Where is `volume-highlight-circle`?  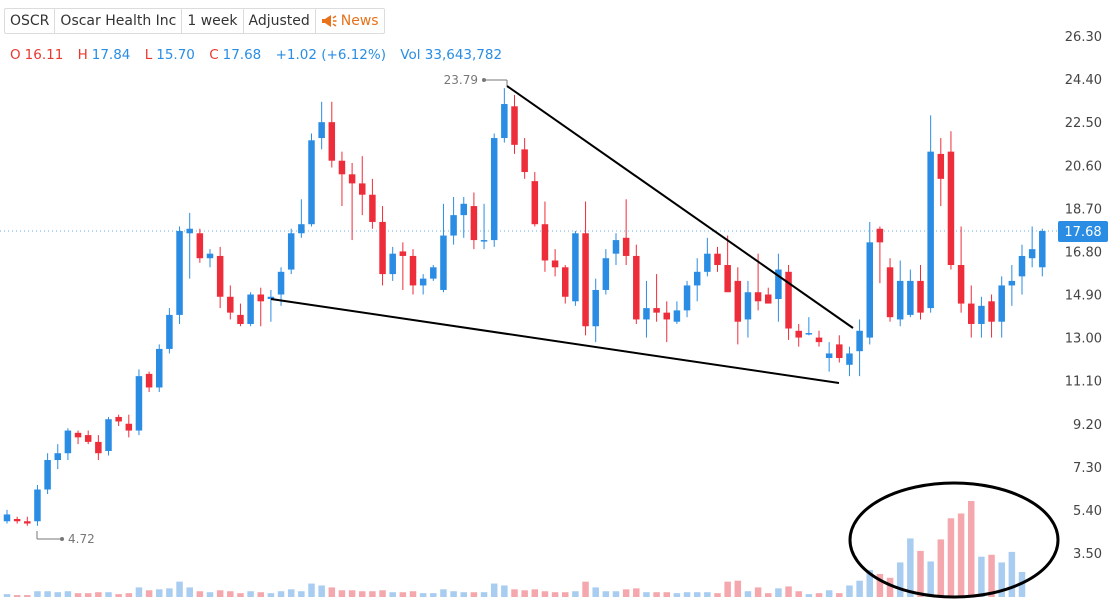 volume-highlight-circle is located at coordinates (954, 540).